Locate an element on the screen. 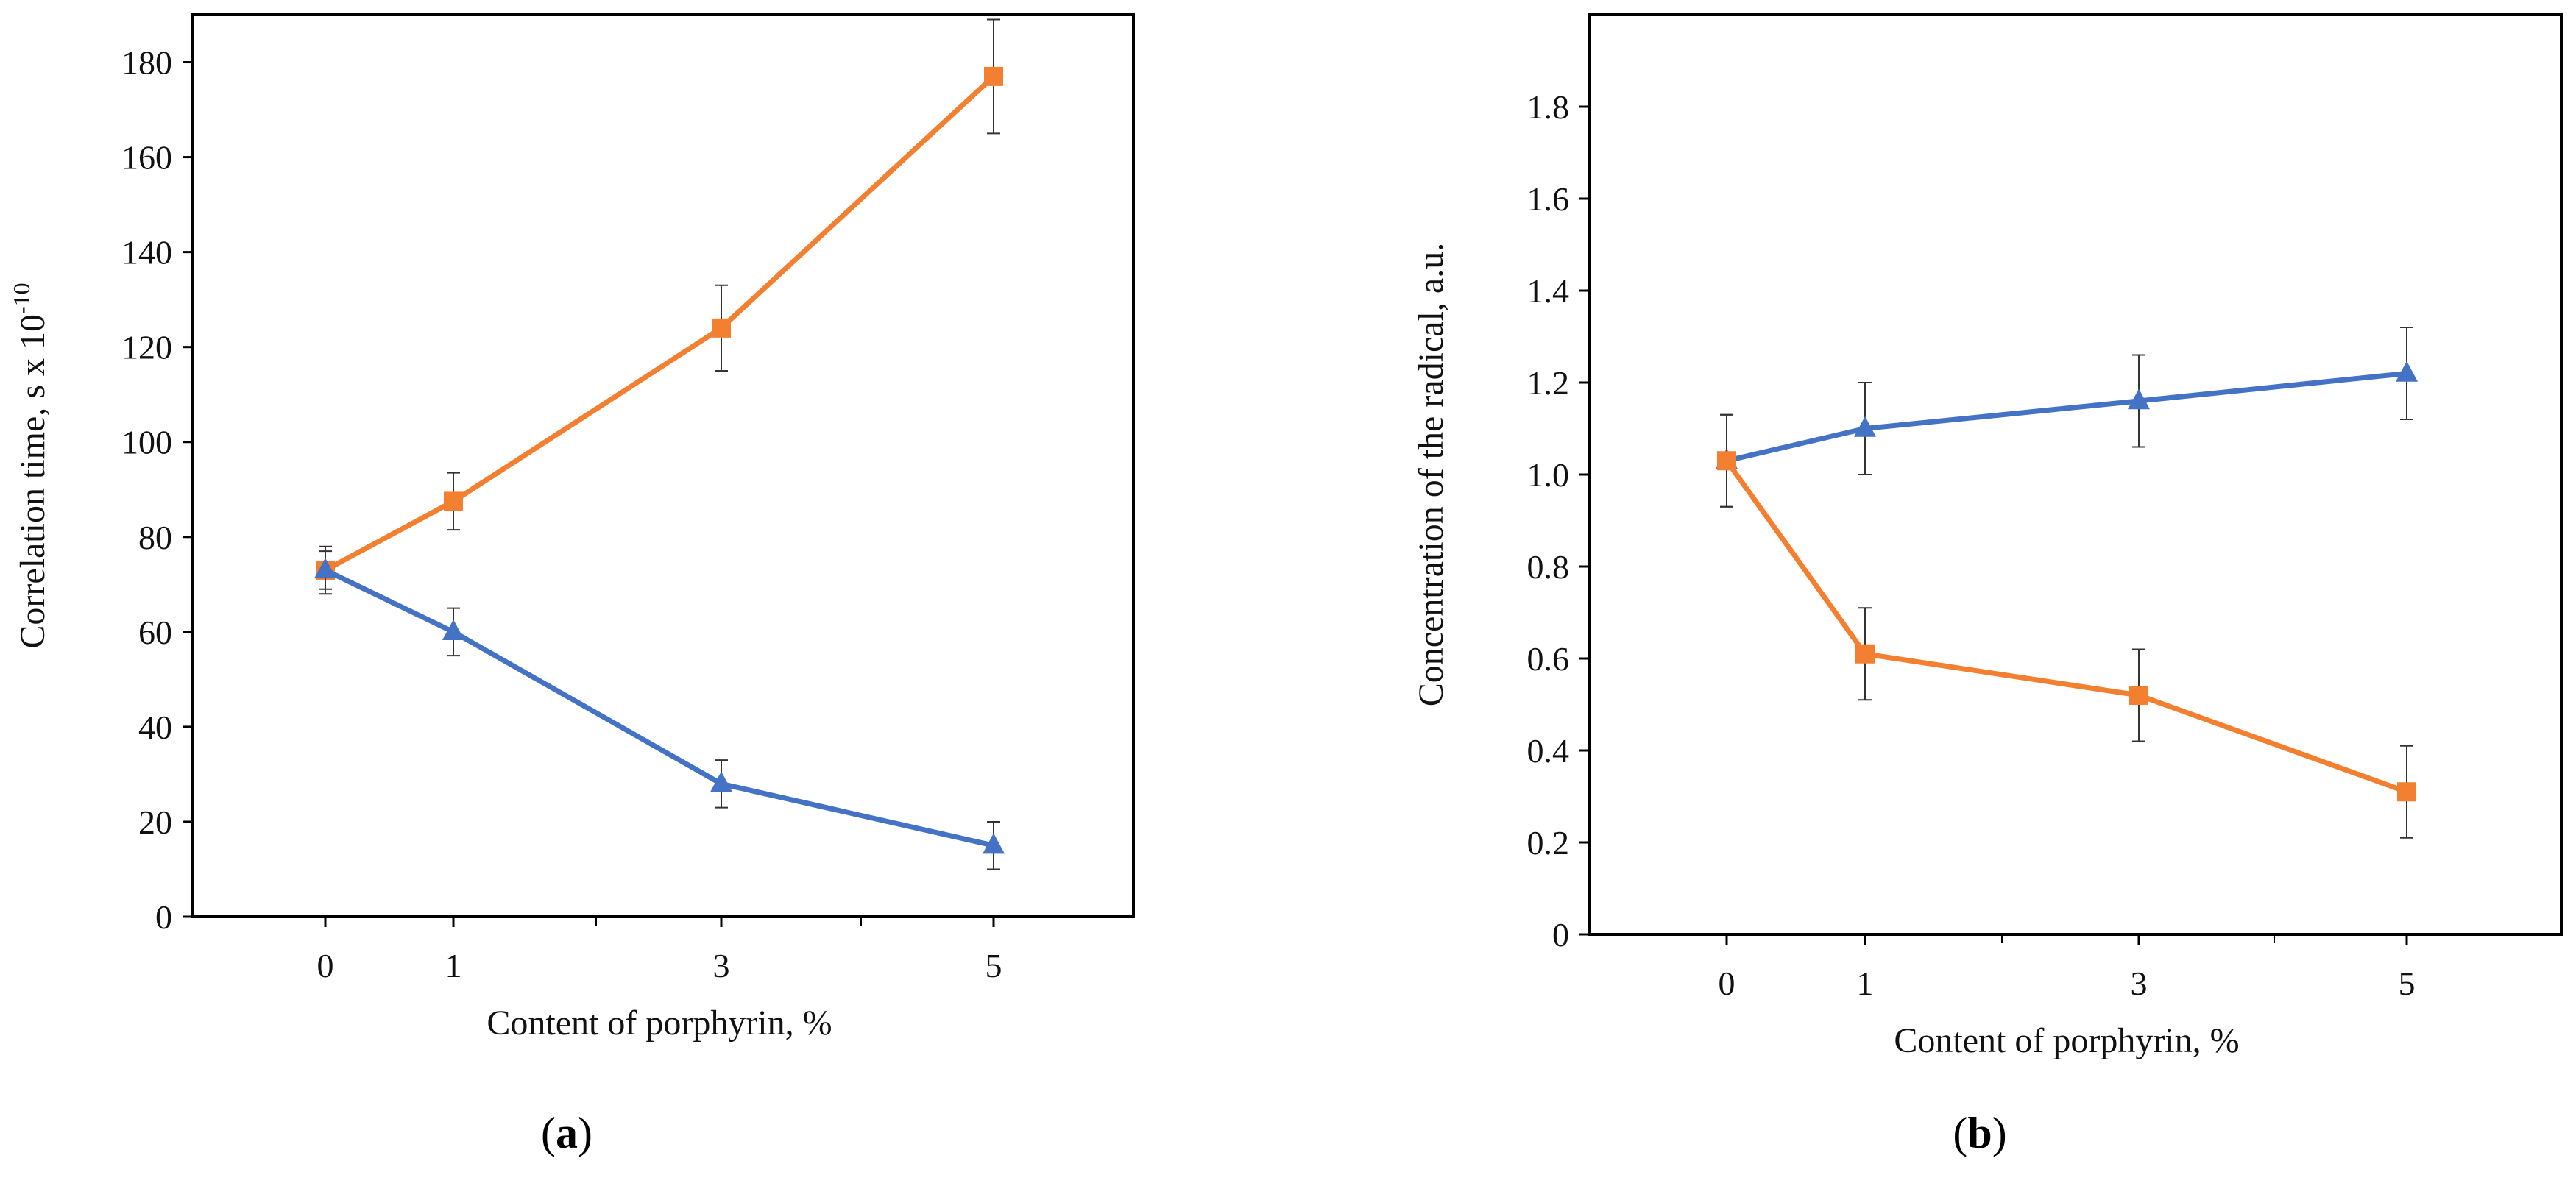 The width and height of the screenshot is (2576, 1186). y-tick-label: 60 is located at coordinates (155, 632).